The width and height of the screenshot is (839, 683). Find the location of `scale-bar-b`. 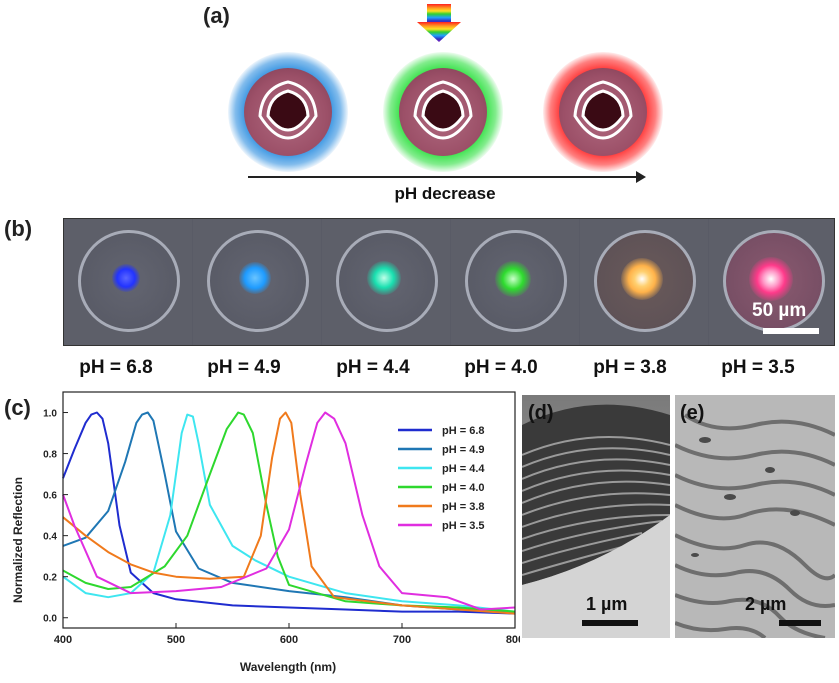

scale-bar-b is located at coordinates (791, 331).